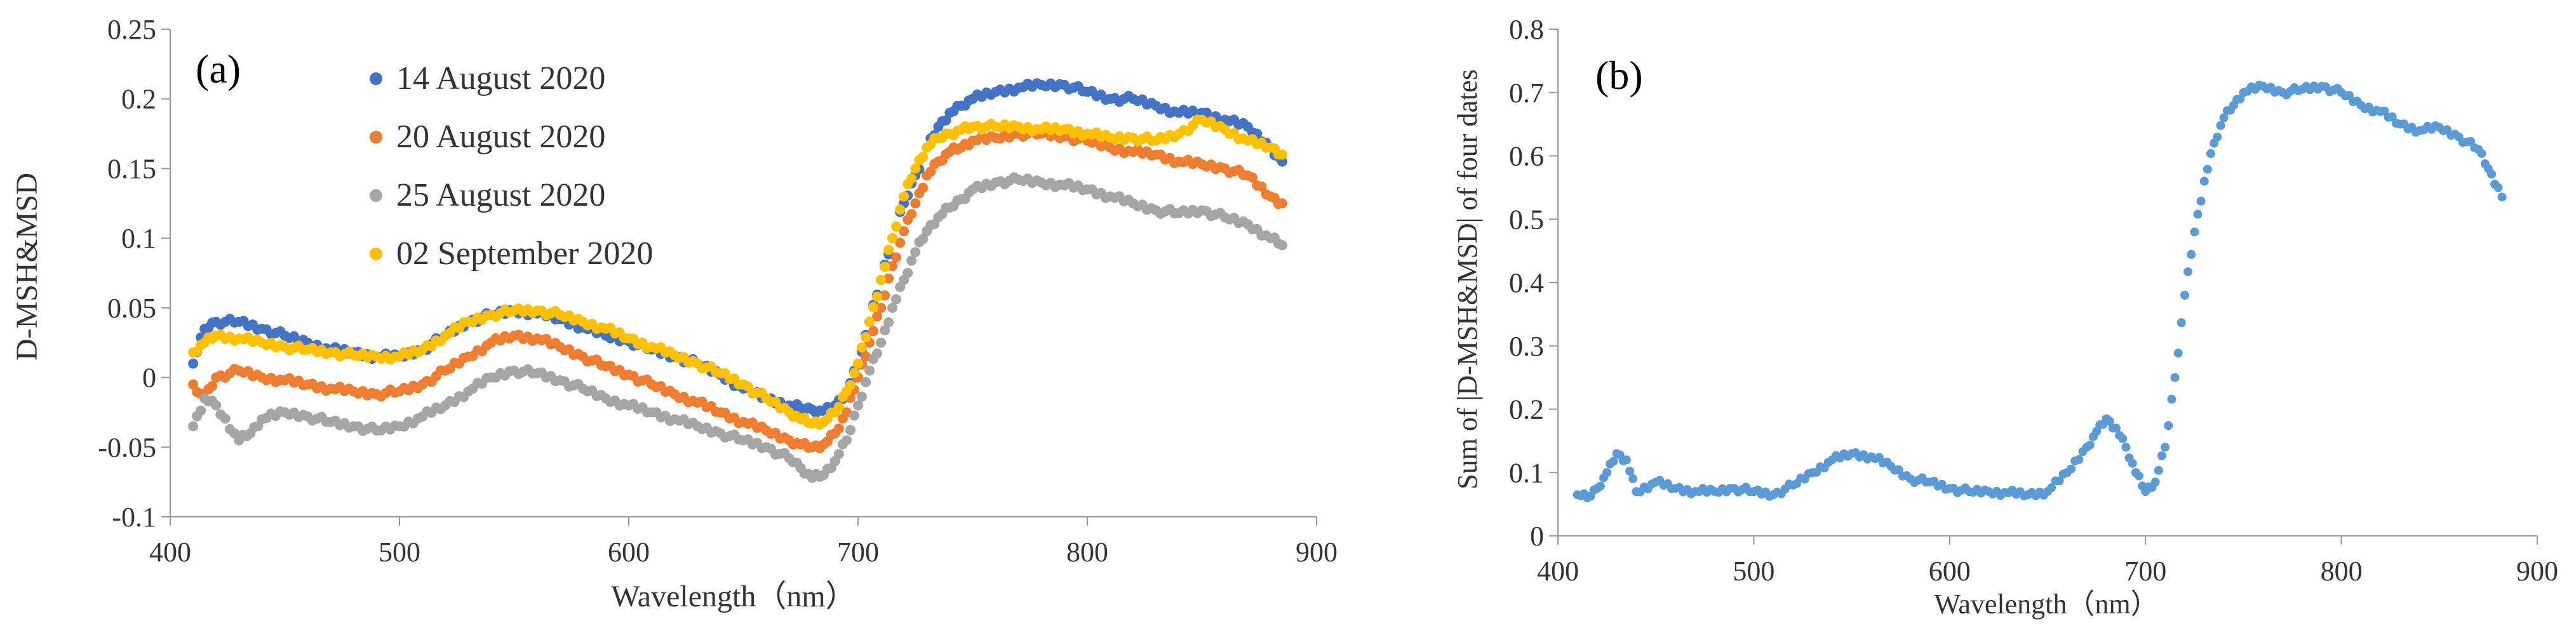 The image size is (2576, 640). Describe the element at coordinates (1526, 472) in the screenshot. I see `panel-b-y-tick-label: 0.1` at that location.